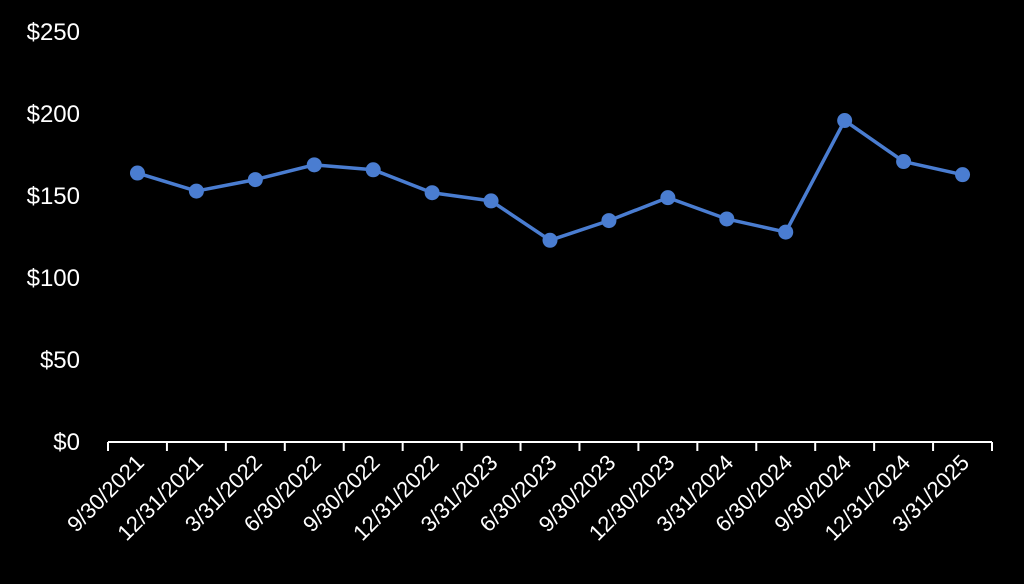 The image size is (1024, 584). I want to click on y-tick-label: $50, so click(60, 360).